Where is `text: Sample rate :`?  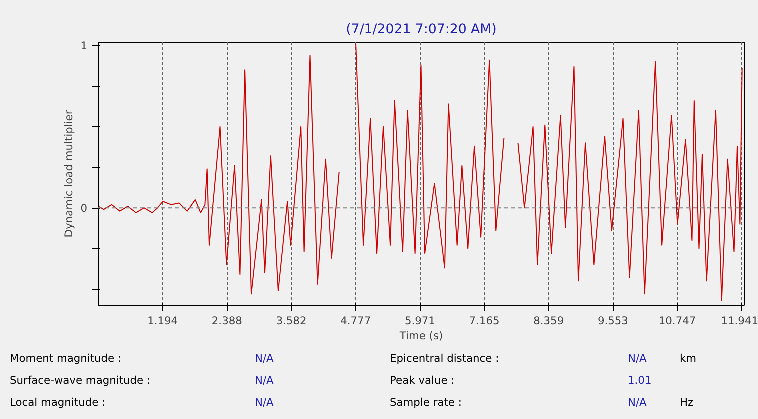 text: Sample rate : is located at coordinates (426, 402).